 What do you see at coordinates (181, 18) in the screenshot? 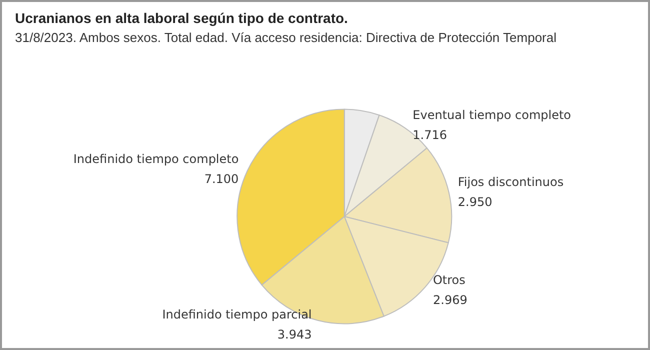
I see `chart-title: Ucranianos en alta laboral según tipo de contrato.` at bounding box center [181, 18].